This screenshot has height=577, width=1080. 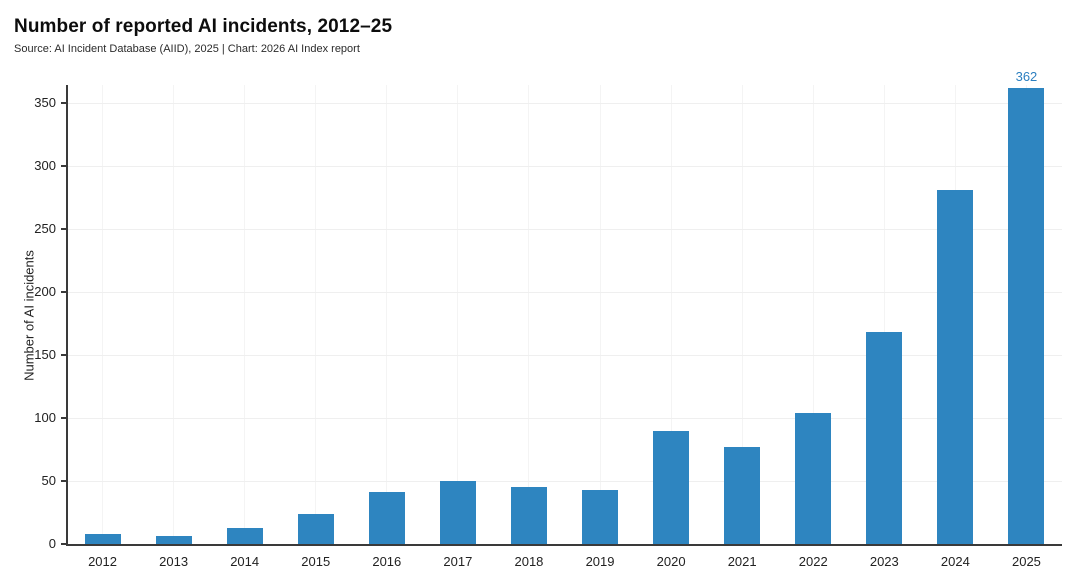 I want to click on x-tick-label-2024: 2024, so click(x=955, y=561).